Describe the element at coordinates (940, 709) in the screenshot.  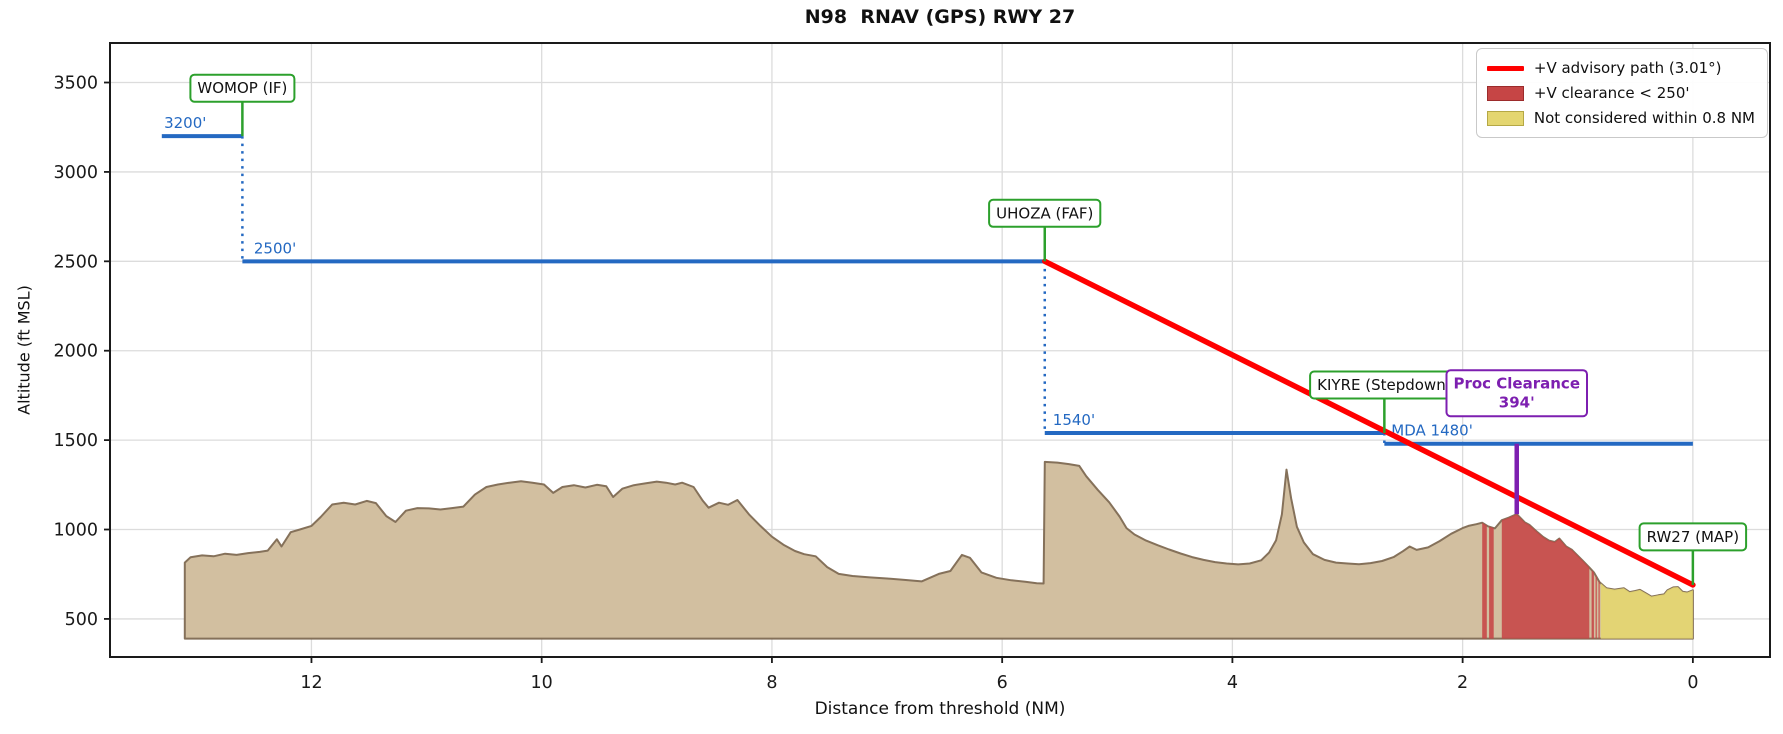
I see `x-axis-label: Distance from threshold (NM)` at that location.